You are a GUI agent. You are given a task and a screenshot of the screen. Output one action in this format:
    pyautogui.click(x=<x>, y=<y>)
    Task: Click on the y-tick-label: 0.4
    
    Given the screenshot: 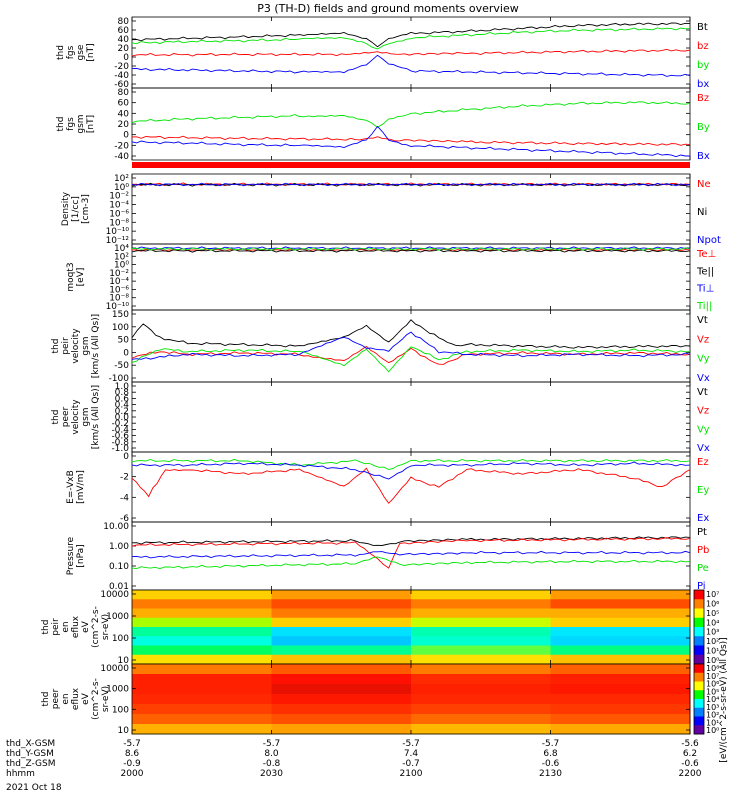 What is the action you would take?
    pyautogui.click(x=122, y=406)
    